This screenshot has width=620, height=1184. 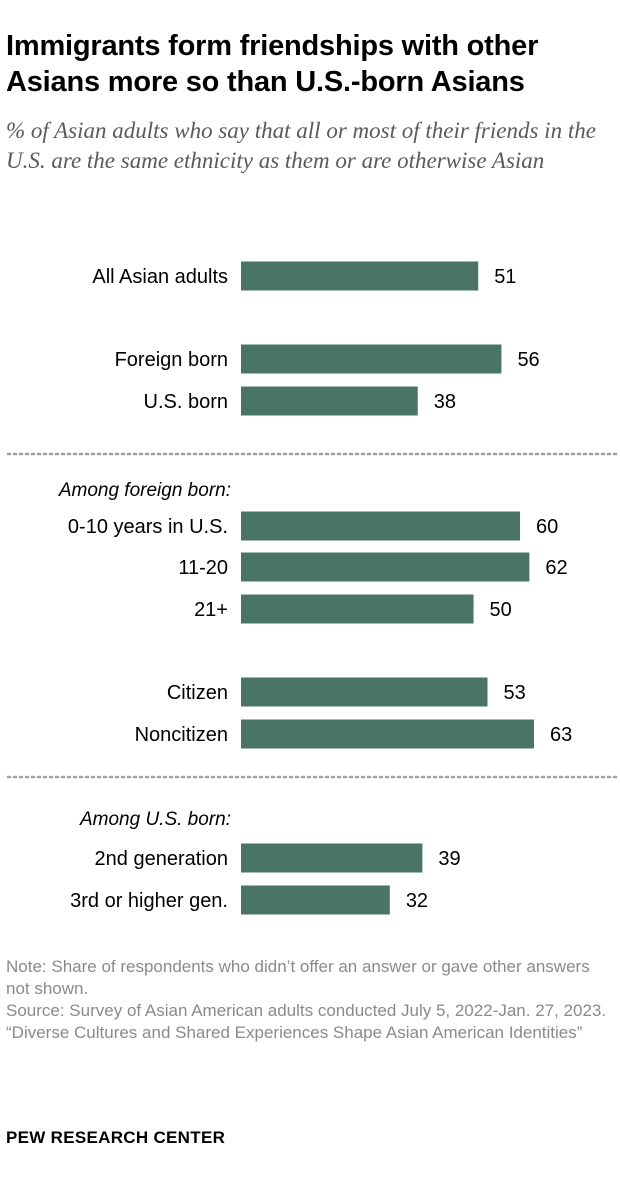 I want to click on group-header: Among foreign born:, so click(x=144, y=490).